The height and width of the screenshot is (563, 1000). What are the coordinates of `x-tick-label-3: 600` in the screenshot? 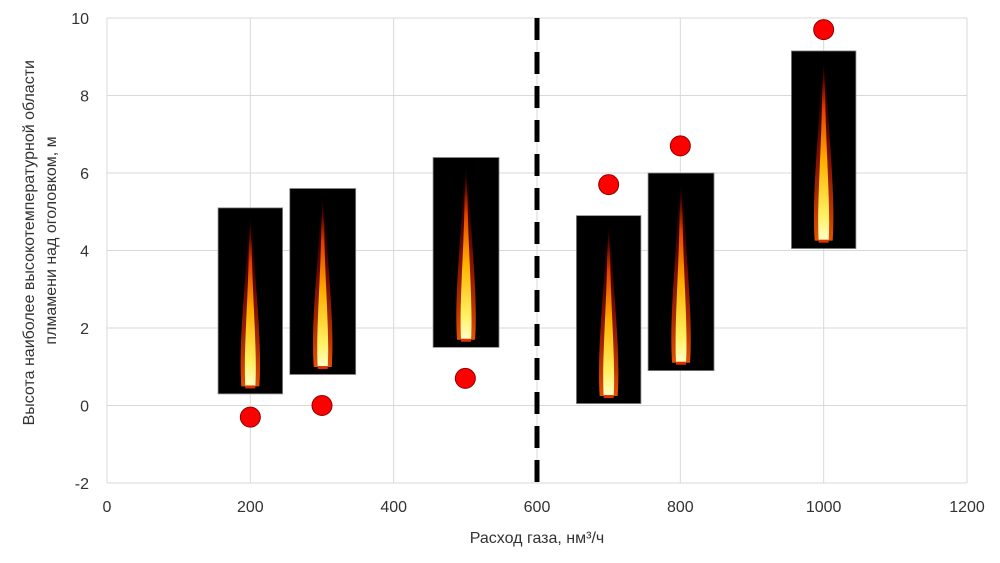 It's located at (537, 507).